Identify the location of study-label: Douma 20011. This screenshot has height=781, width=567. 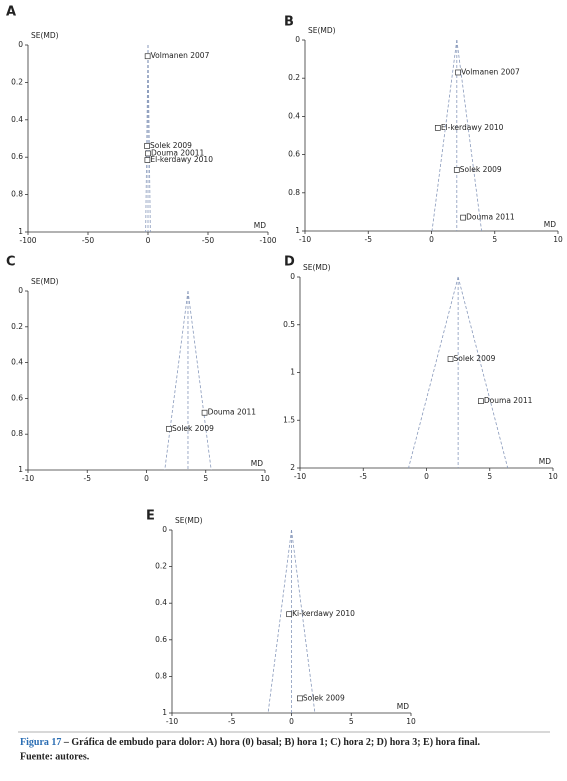
(177, 152).